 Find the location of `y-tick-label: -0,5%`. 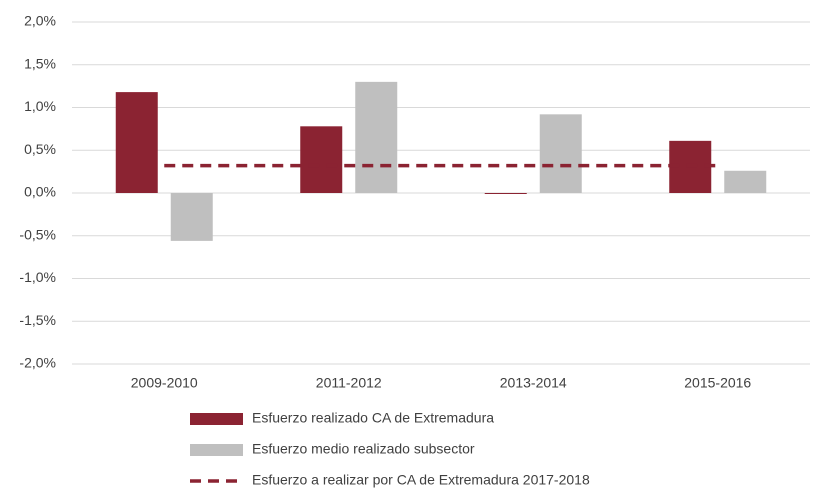

y-tick-label: -0,5% is located at coordinates (37, 234).